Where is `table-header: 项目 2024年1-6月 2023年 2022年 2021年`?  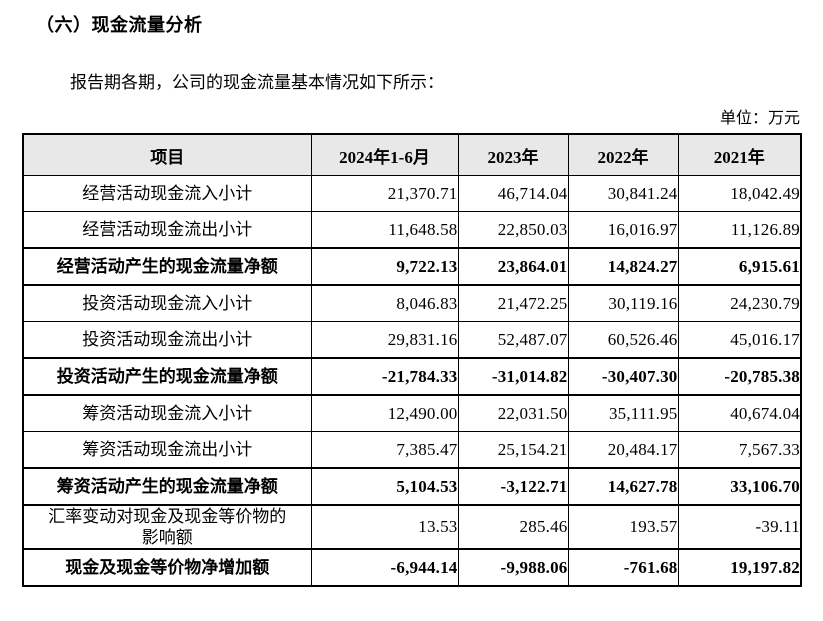
table-header: 项目 2024年1-6月 2023年 2022年 2021年 is located at coordinates (412, 154).